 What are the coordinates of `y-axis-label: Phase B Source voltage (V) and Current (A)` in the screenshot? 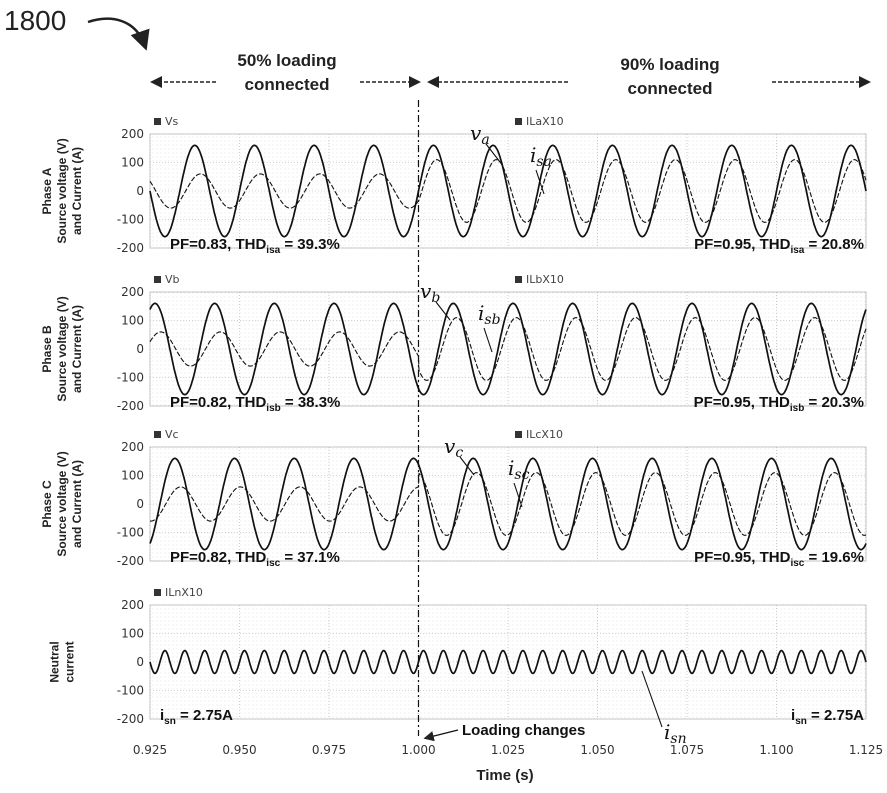 It's located at (62, 348).